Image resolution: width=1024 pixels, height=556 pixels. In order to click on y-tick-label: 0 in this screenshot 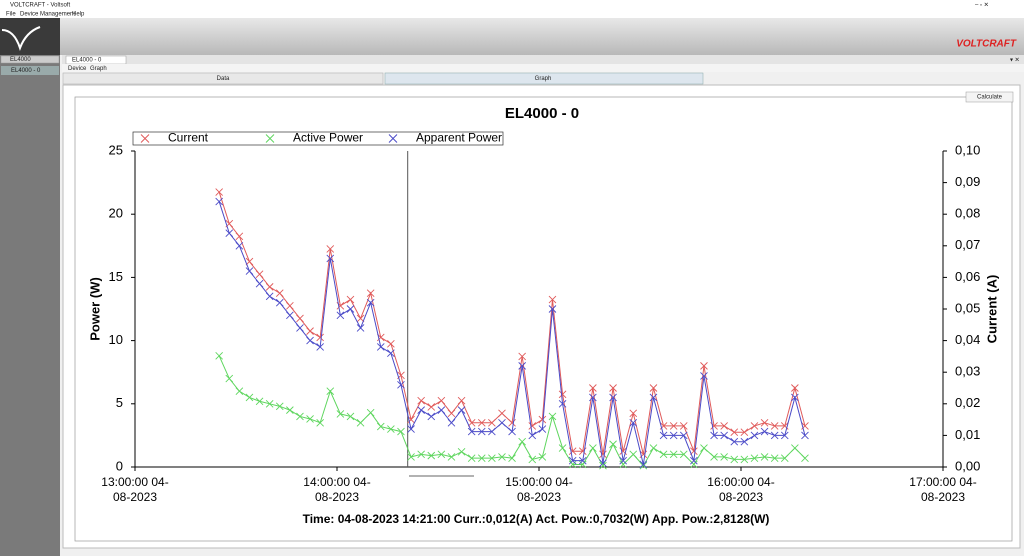, I will do `click(119, 465)`.